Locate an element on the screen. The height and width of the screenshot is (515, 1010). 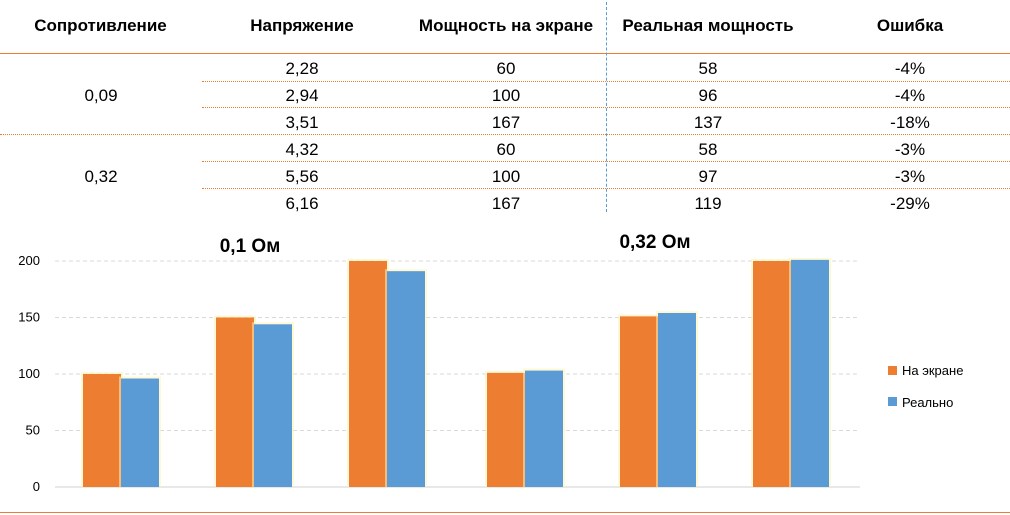
legend-label-real: Реально is located at coordinates (927, 402).